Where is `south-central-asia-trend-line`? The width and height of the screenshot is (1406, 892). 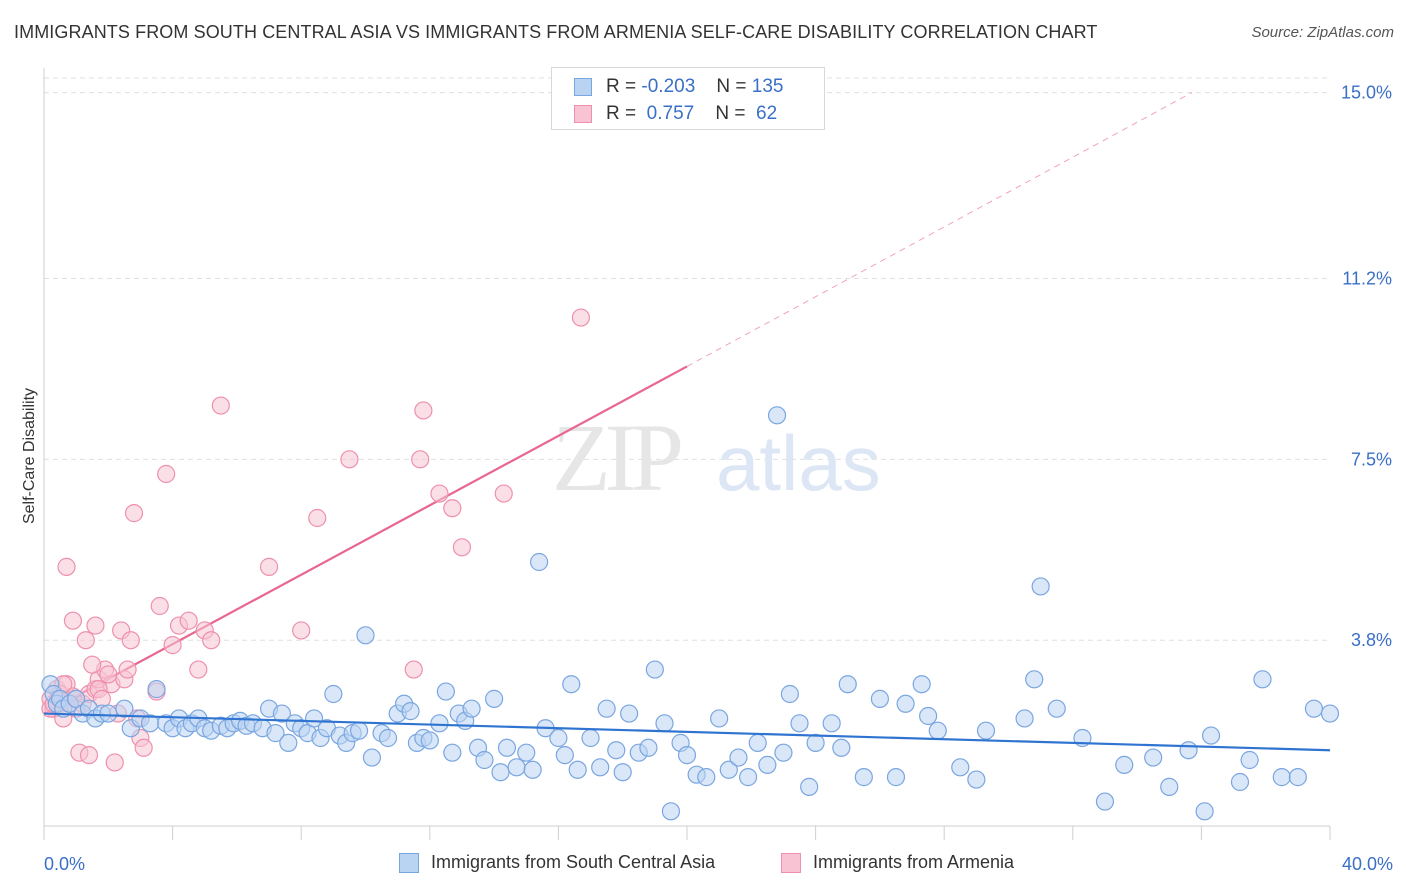
south-central-asia-trend-line is located at coordinates (687, 732).